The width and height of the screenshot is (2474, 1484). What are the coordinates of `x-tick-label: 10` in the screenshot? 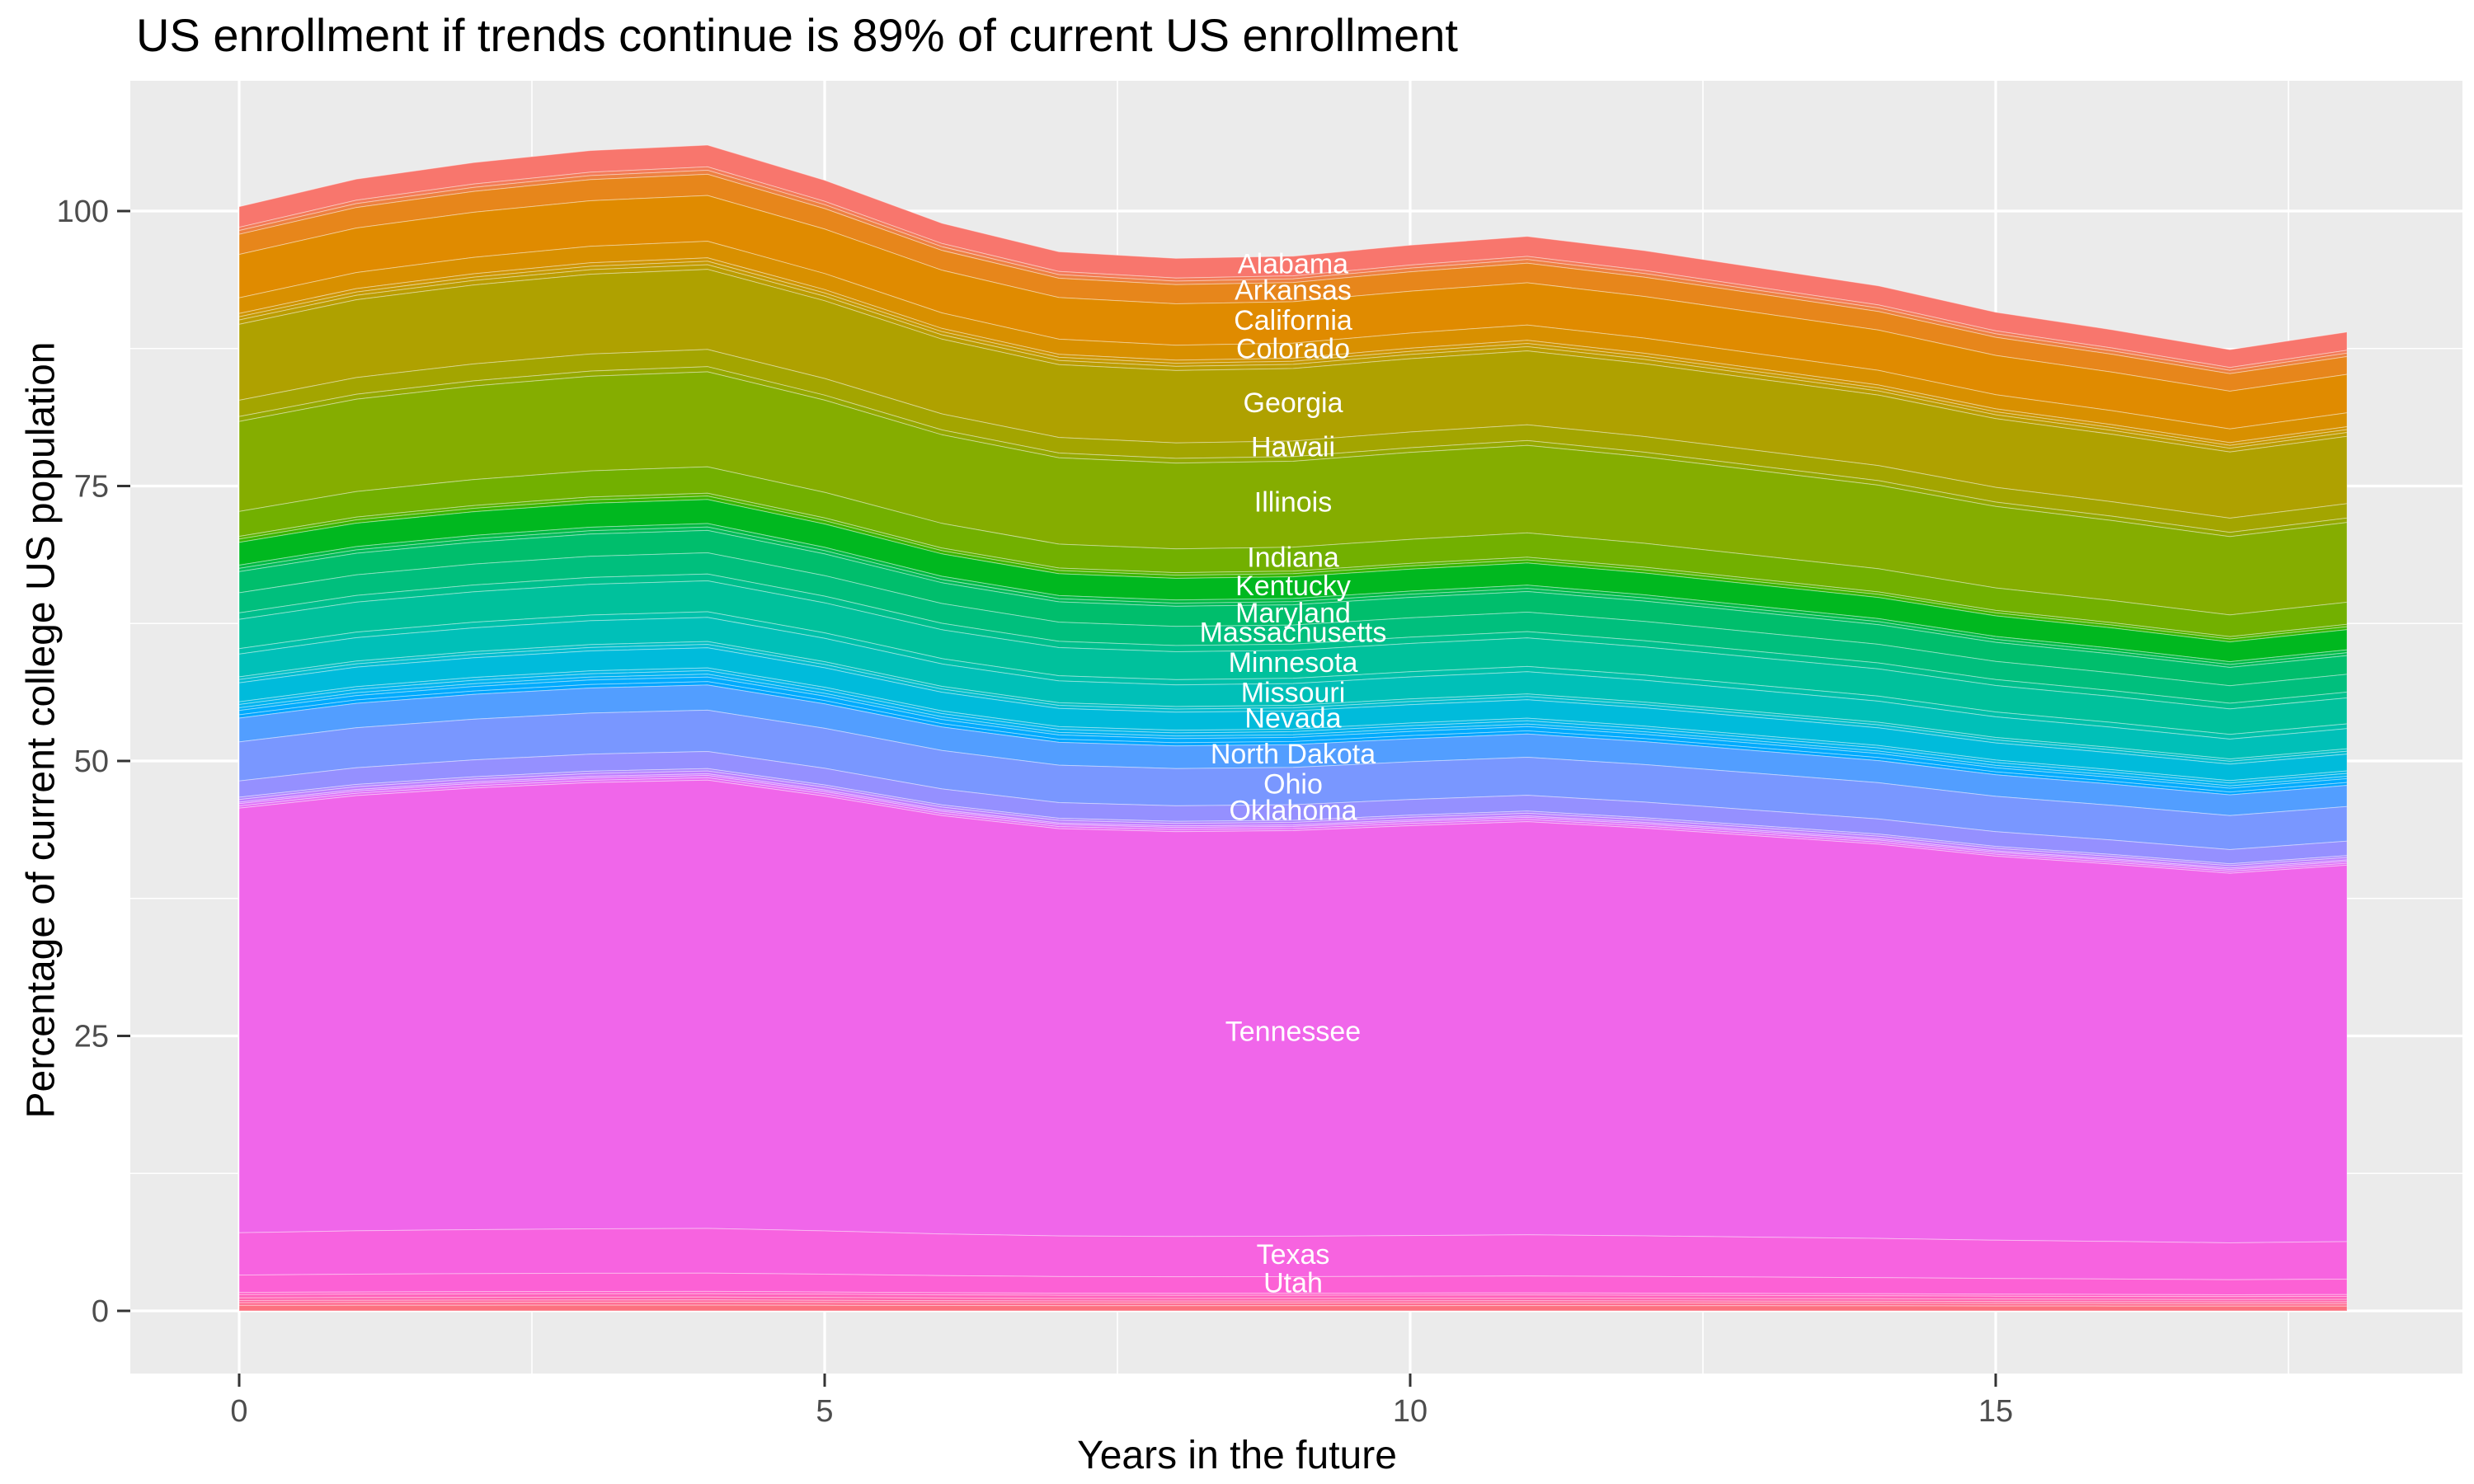 It's located at (1410, 1411).